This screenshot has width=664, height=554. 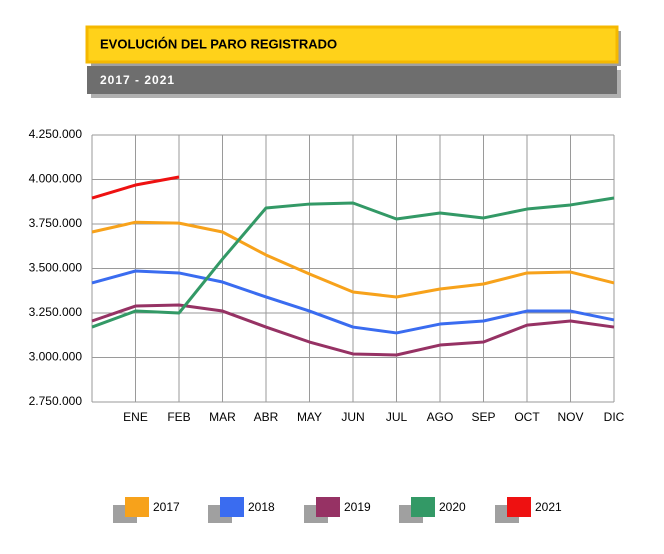 I want to click on legend-label: 2021, so click(x=548, y=507).